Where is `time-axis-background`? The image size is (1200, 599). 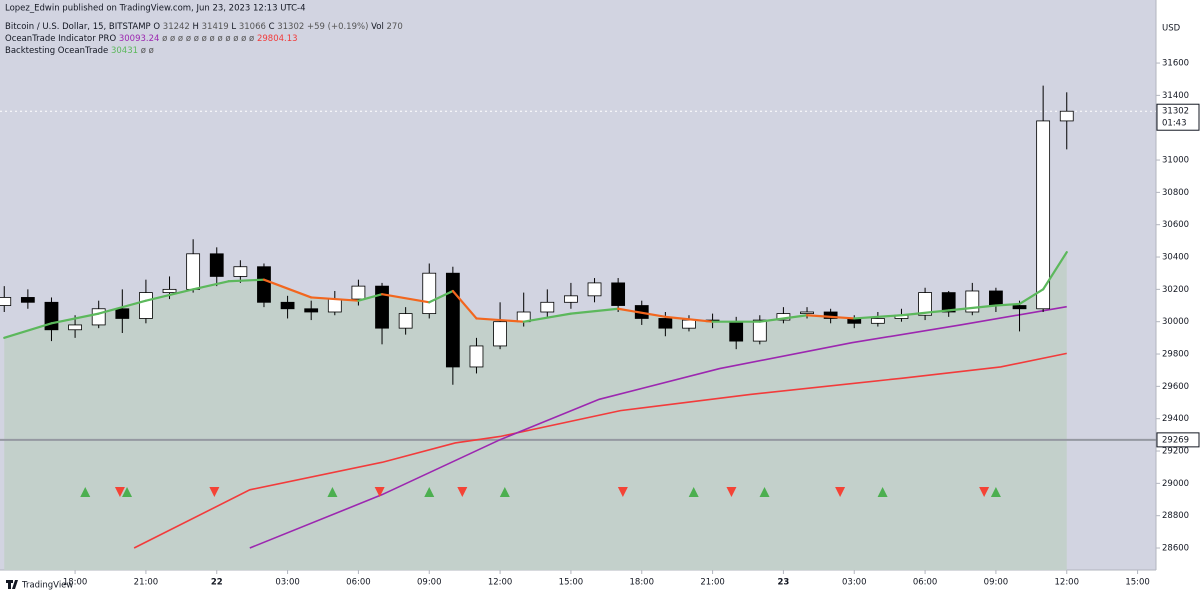
time-axis-background is located at coordinates (578, 582).